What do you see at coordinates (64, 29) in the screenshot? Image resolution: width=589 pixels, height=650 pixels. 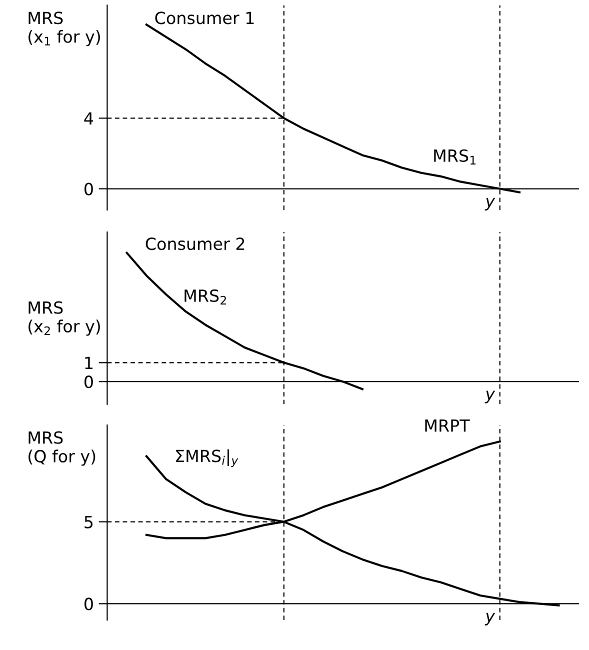 I see `y-axis-title: MRS (x$_{1}$ for y)` at bounding box center [64, 29].